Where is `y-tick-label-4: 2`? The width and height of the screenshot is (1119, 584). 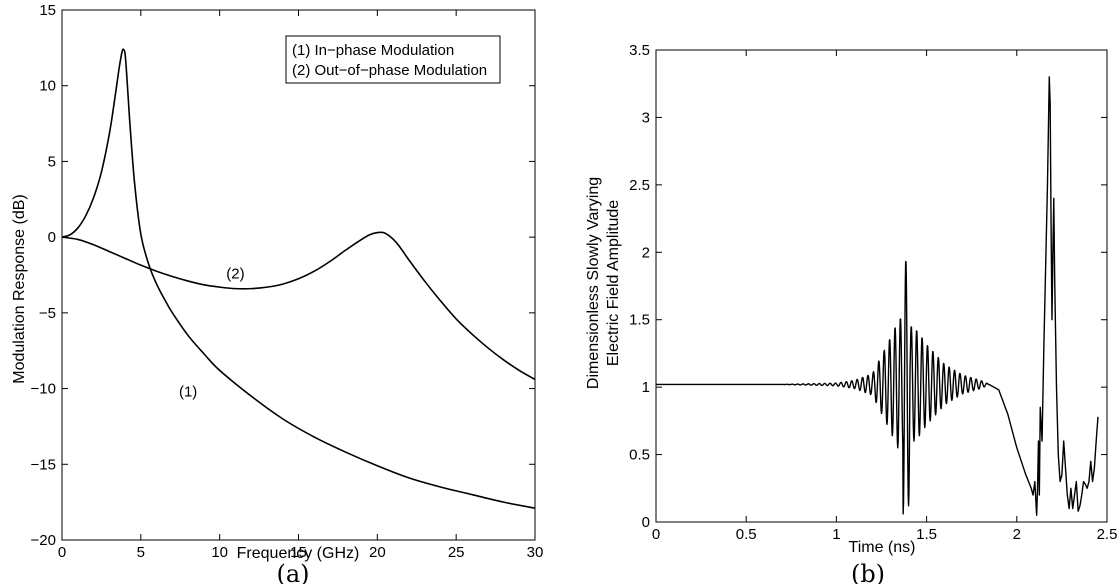 y-tick-label-4: 2 is located at coordinates (646, 252).